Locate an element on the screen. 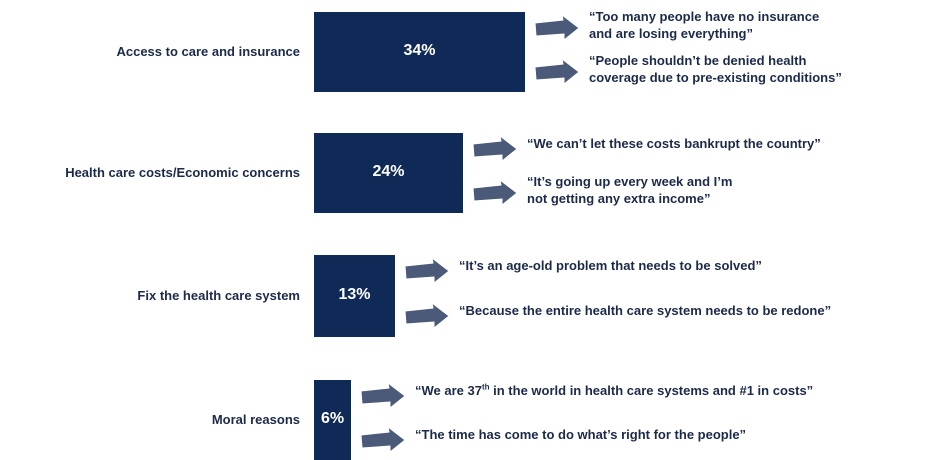 This screenshot has height=460, width=935. category-label: Fix the health care system is located at coordinates (218, 295).